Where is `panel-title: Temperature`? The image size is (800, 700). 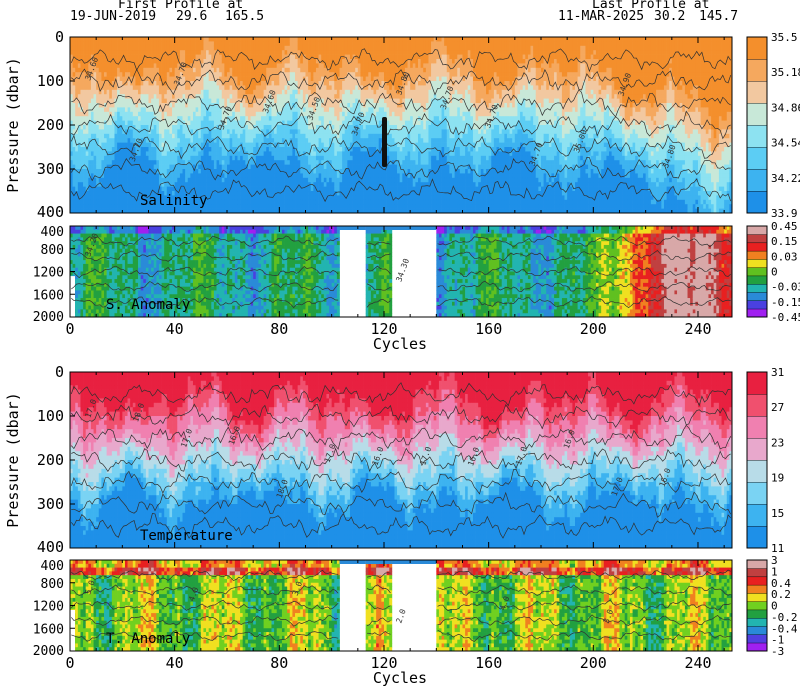 panel-title: Temperature is located at coordinates (186, 536).